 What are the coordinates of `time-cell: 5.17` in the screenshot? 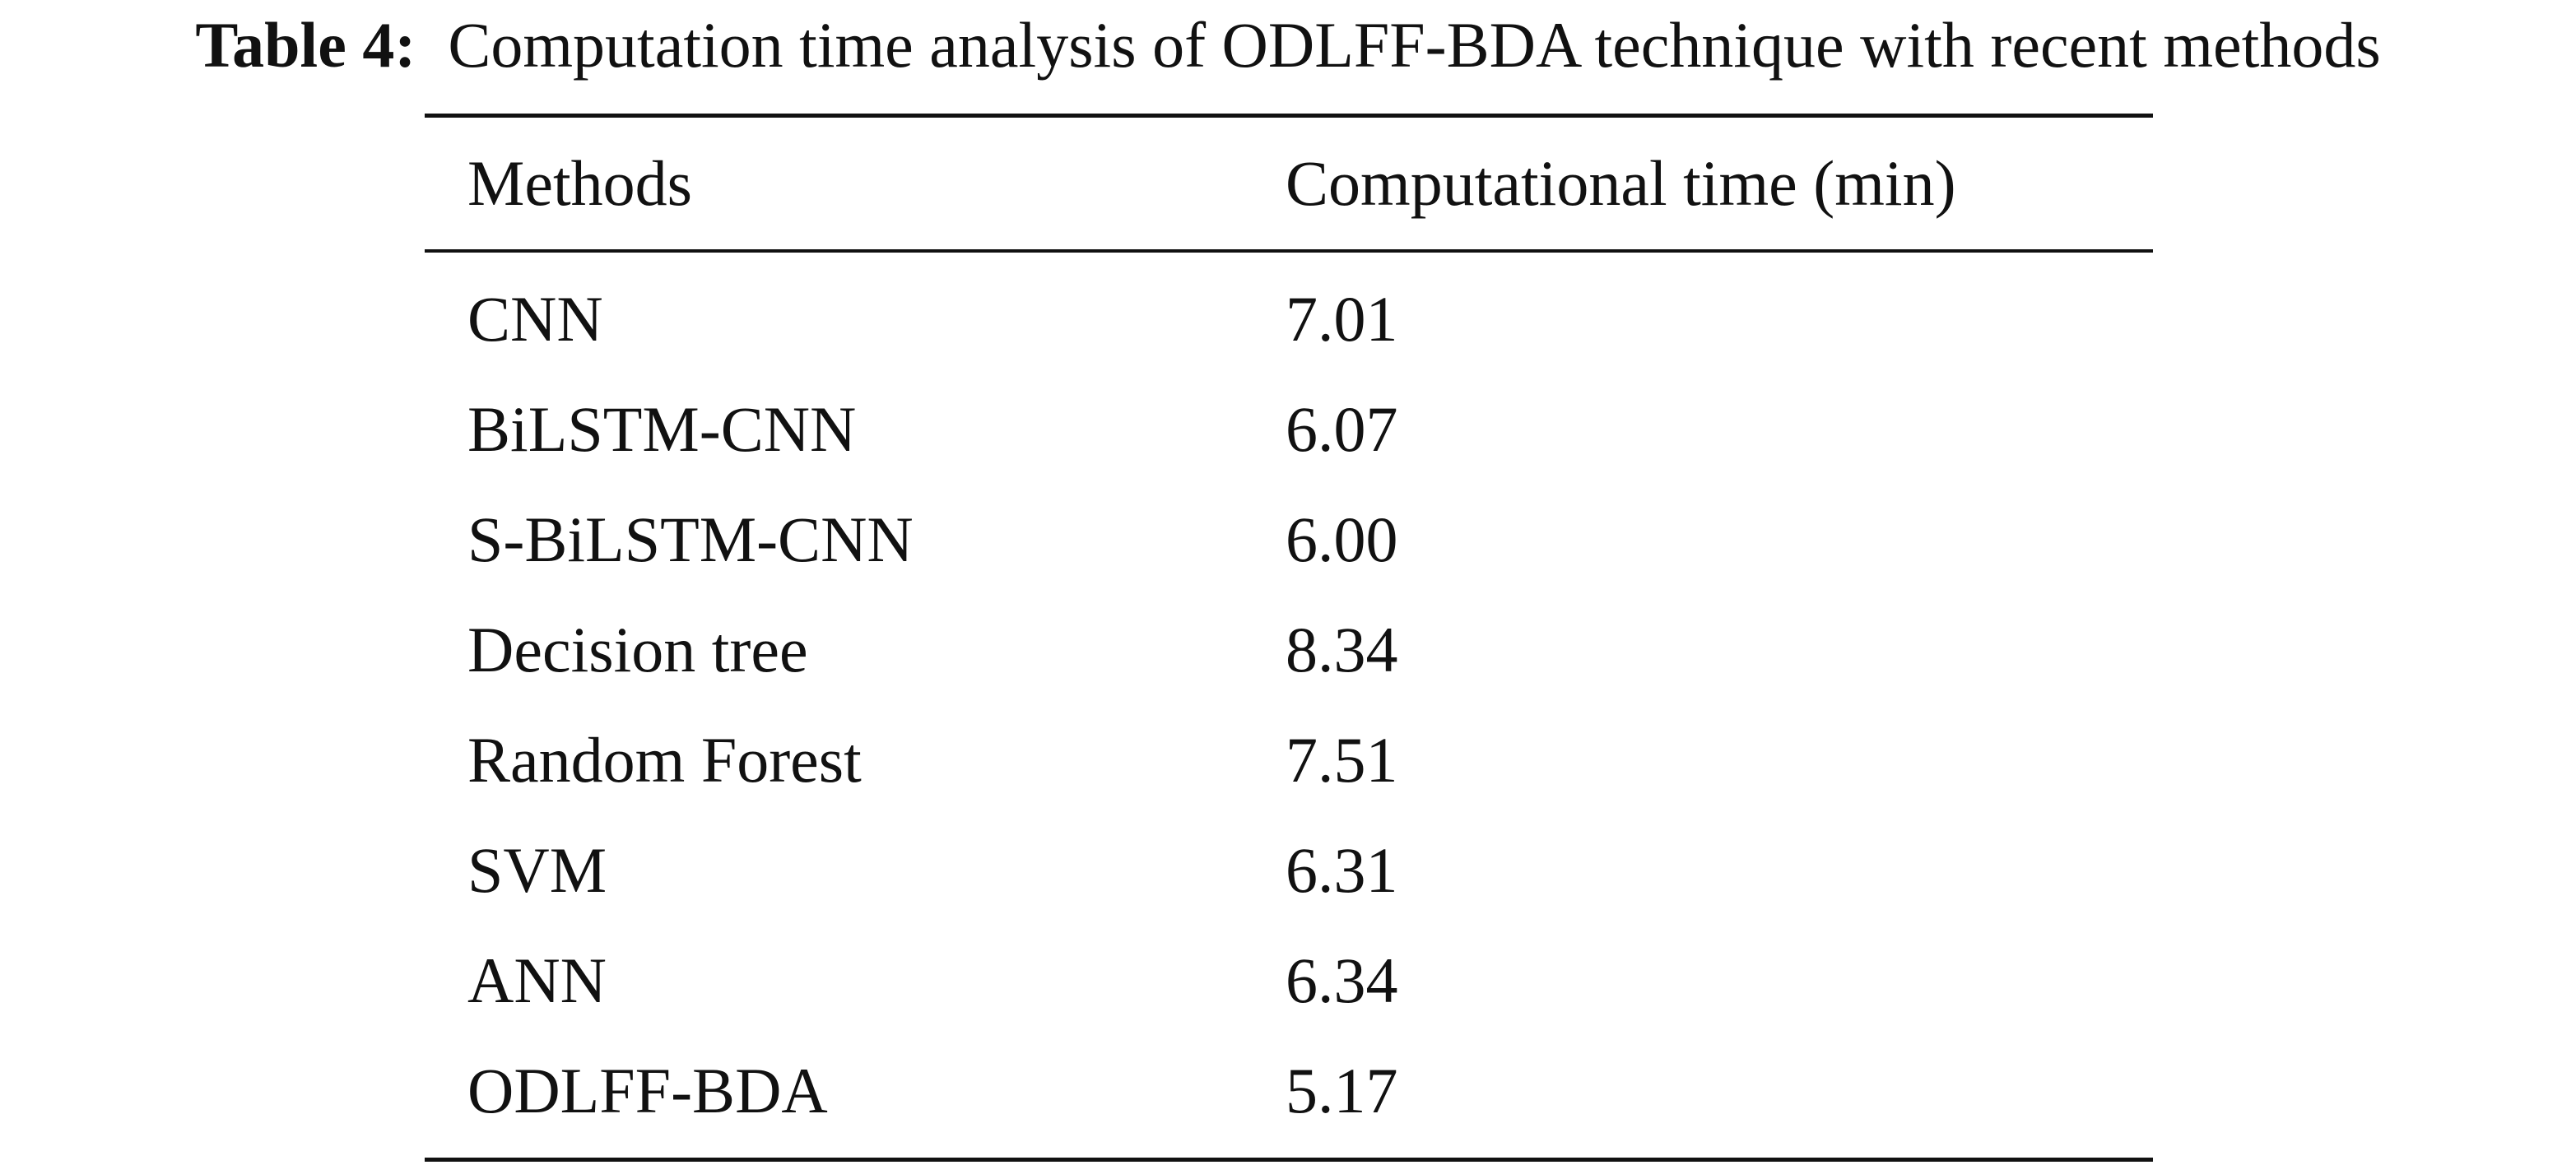 It's located at (1342, 1090).